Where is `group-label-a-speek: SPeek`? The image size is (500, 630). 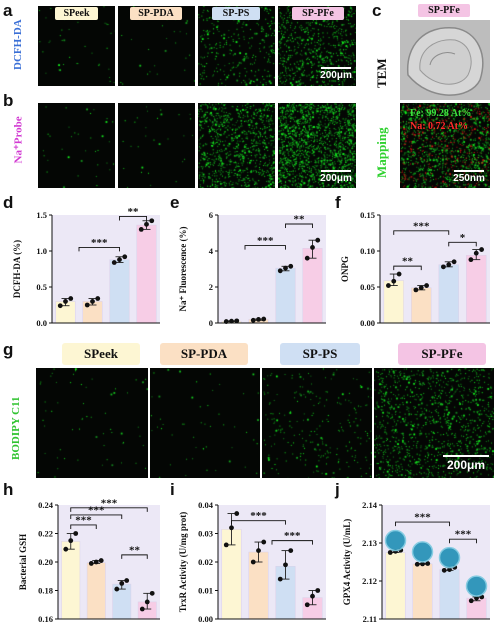
group-label-a-speek: SPeek is located at coordinates (76, 13).